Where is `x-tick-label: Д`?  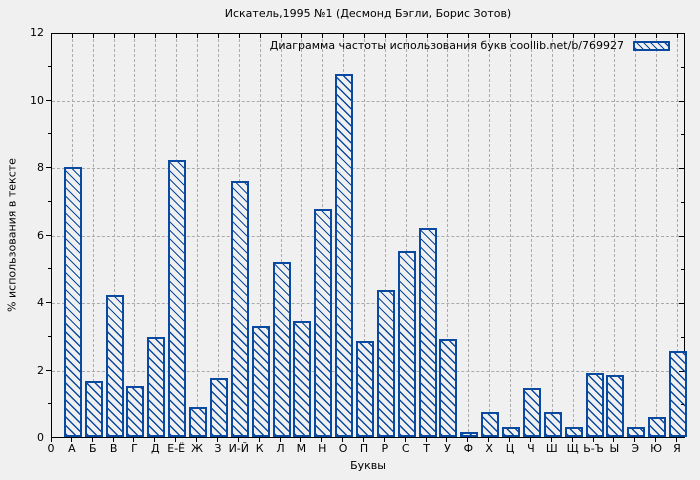
x-tick-label: Д is located at coordinates (155, 448).